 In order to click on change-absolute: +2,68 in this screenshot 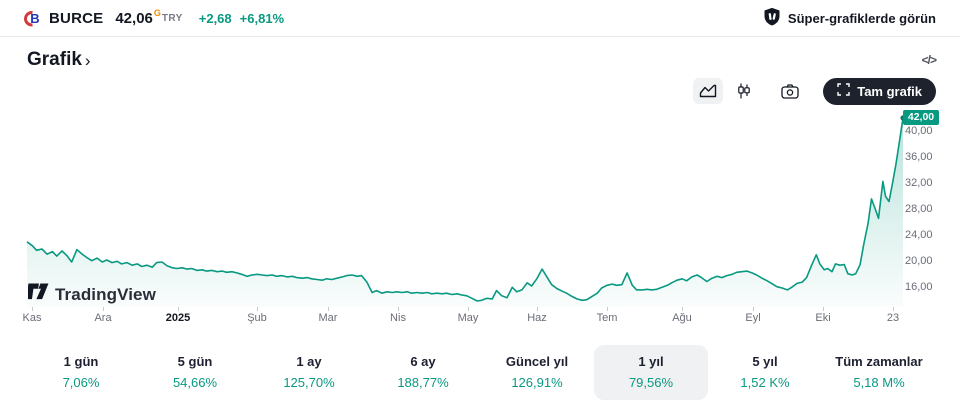, I will do `click(215, 18)`.